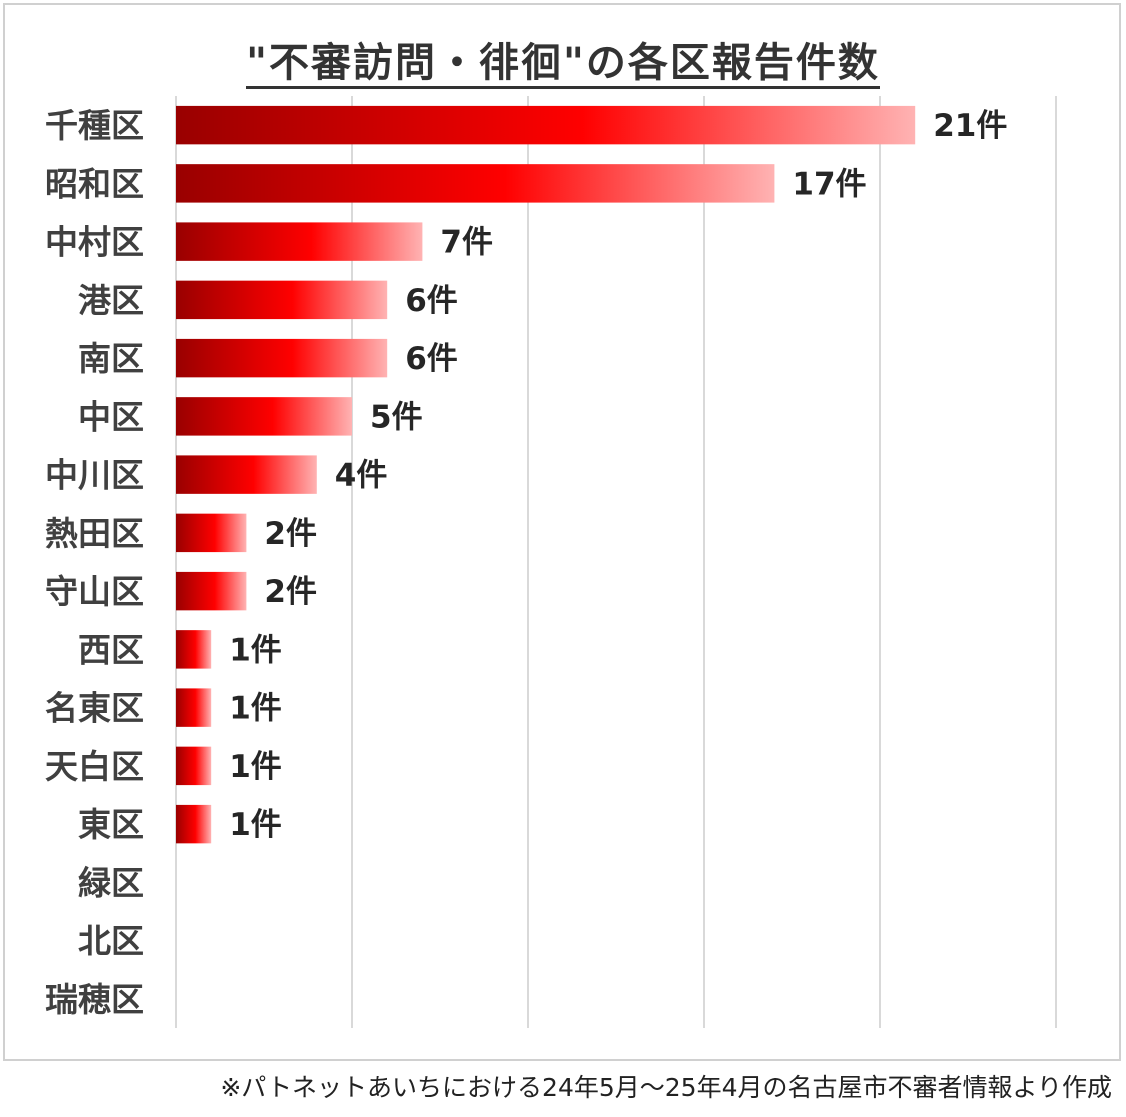 The image size is (1126, 1117). Describe the element at coordinates (94, 533) in the screenshot. I see `category-label: 熱田区` at that location.